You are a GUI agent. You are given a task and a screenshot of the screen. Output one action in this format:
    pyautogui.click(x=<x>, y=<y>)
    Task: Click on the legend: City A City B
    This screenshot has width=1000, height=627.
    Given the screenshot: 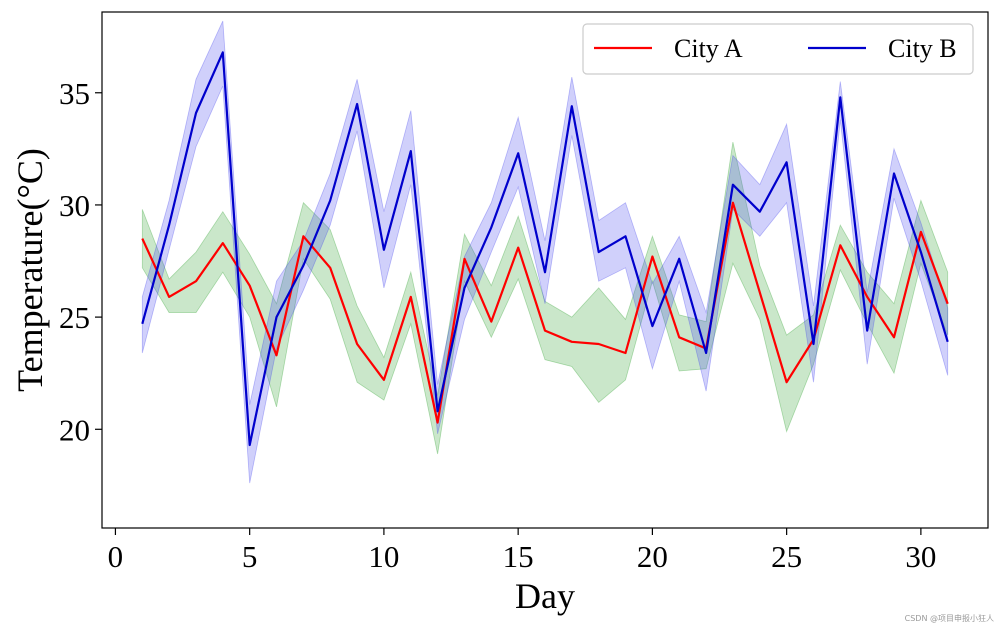 What is the action you would take?
    pyautogui.click(x=778, y=49)
    